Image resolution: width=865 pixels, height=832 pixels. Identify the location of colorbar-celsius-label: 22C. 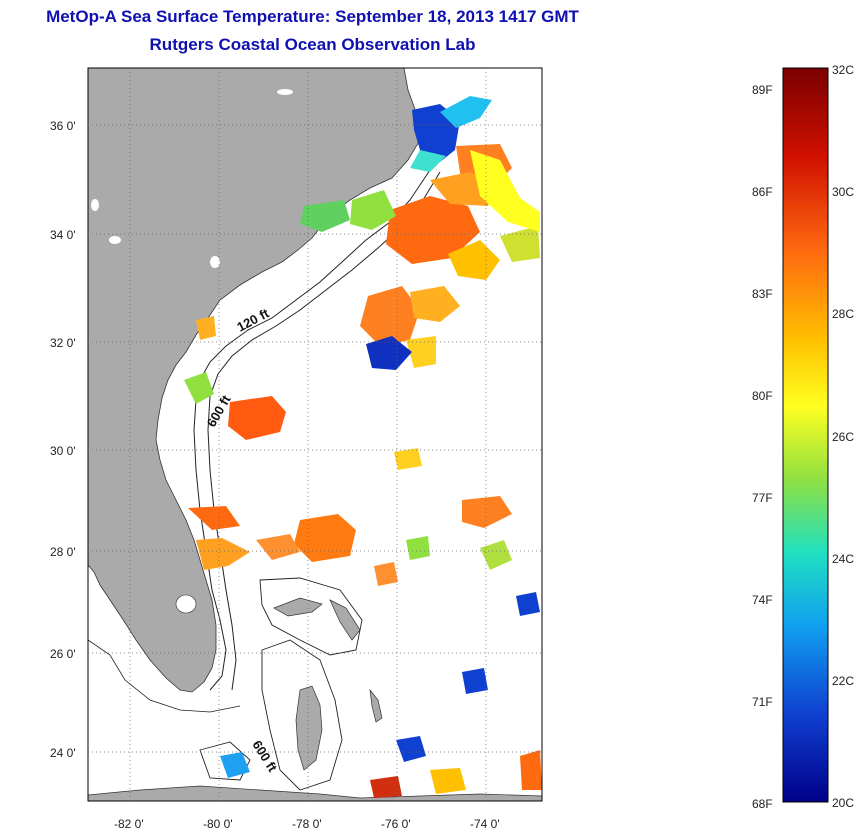
(843, 681).